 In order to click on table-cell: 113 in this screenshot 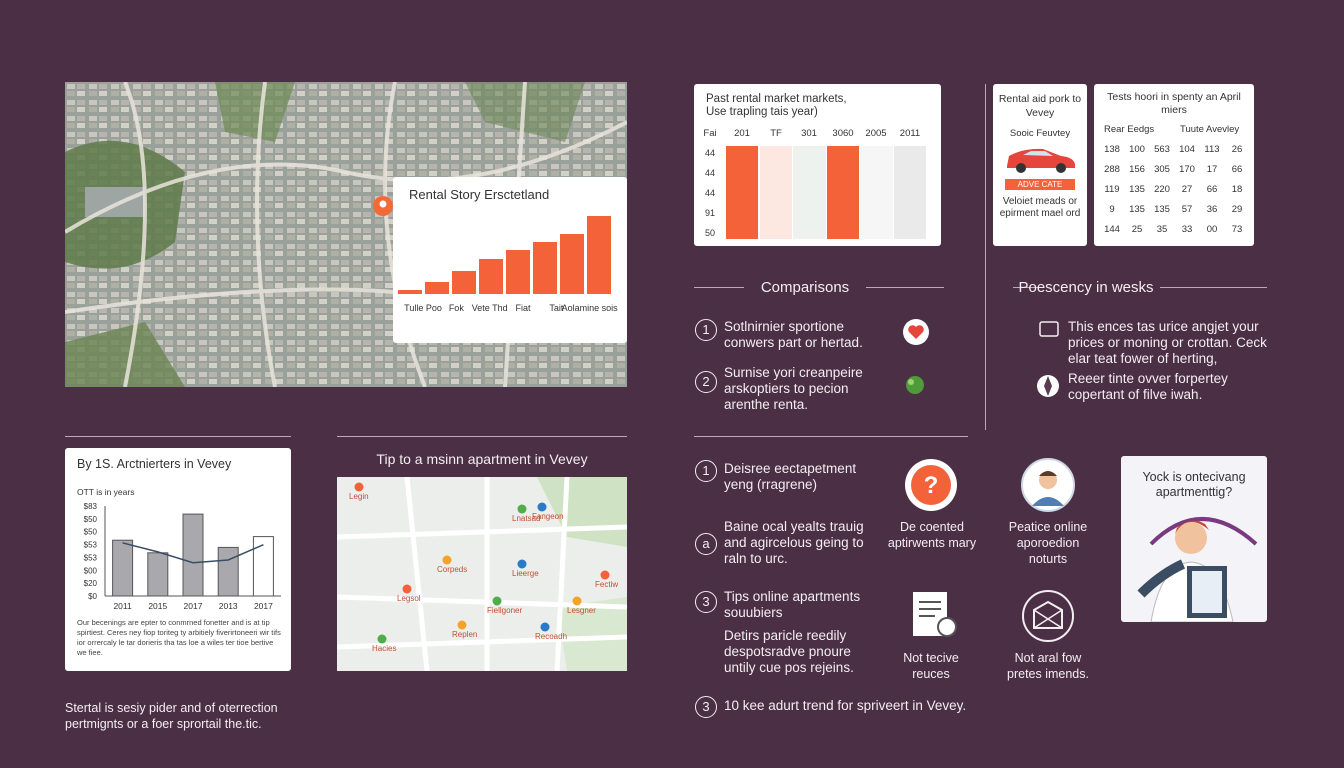, I will do `click(1212, 149)`.